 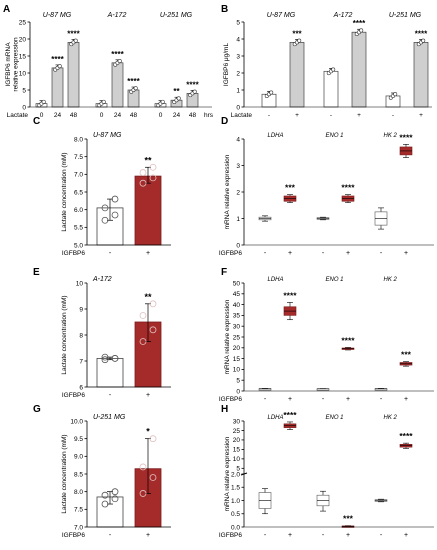 What do you see at coordinates (78, 210) in the screenshot?
I see `panel-c-y-tick-label: 6.0` at bounding box center [78, 210].